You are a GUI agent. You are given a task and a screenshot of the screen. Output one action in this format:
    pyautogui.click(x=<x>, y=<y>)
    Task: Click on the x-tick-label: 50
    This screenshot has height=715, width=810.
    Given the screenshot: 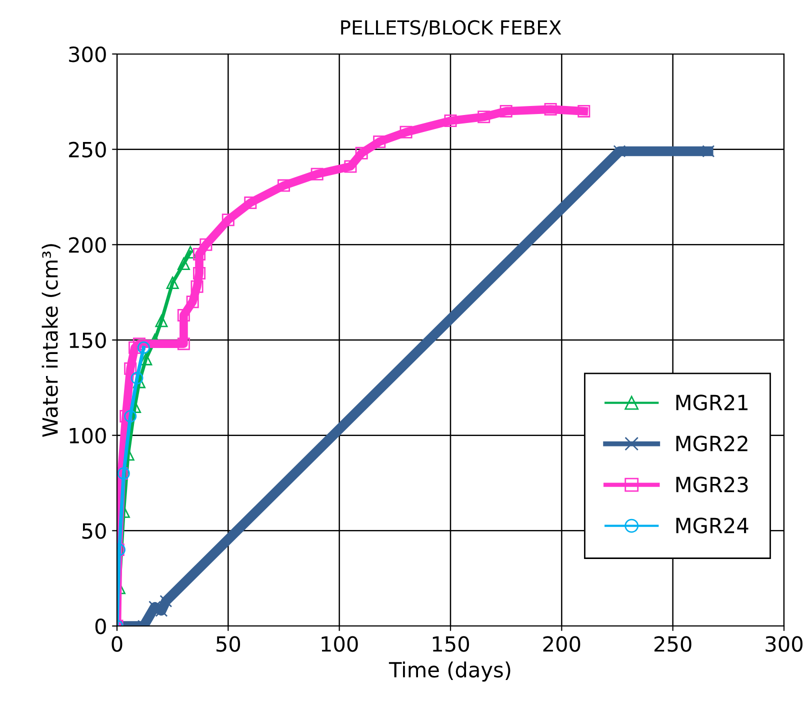 What is the action you would take?
    pyautogui.click(x=228, y=644)
    